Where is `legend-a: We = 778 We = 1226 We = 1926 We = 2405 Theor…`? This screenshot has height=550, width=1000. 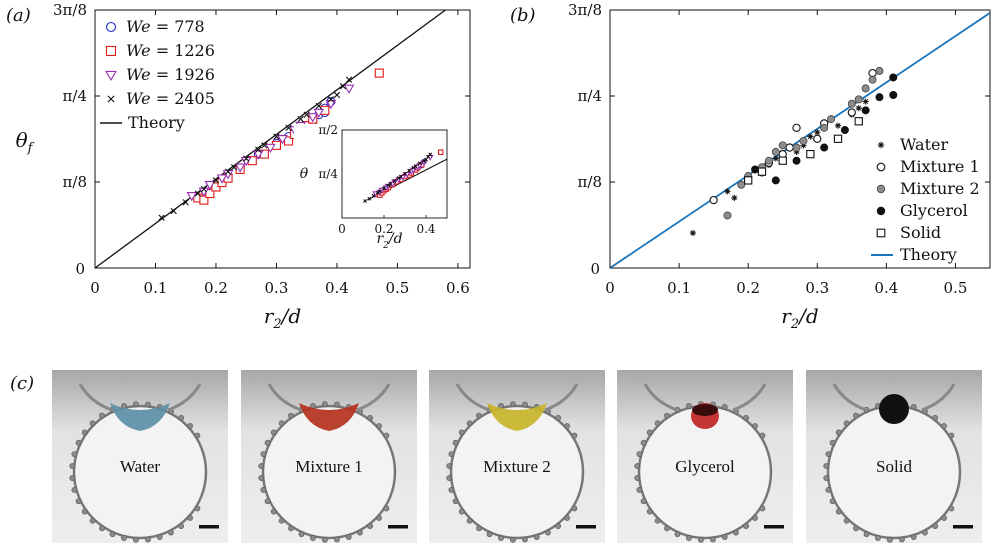 legend-a: We = 778 We = 1226 We = 1926 We = 2405 Theor… is located at coordinates (157, 74).